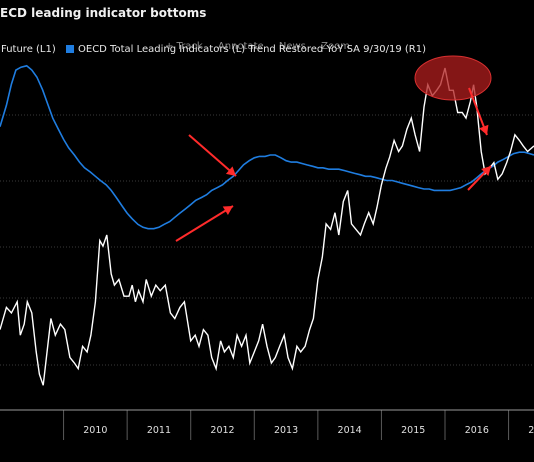  I want to click on peak-highlight-ellipse, so click(453, 78).